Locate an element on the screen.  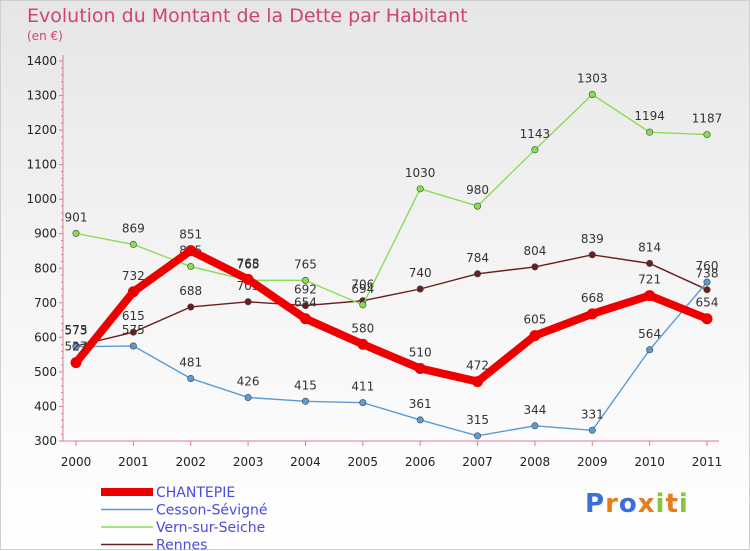
data-label-chantepie: 732 is located at coordinates (133, 276).